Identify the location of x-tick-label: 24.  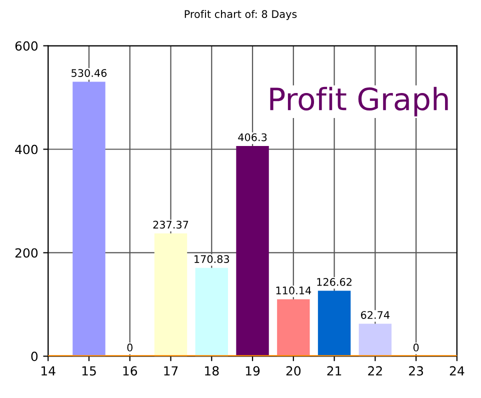
(457, 371).